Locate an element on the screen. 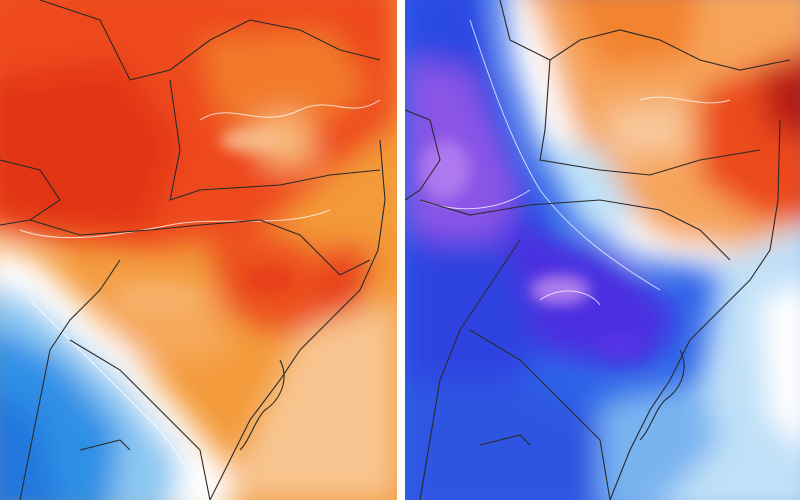 Image resolution: width=800 pixels, height=500 pixels. panel-divider is located at coordinates (401, 250).